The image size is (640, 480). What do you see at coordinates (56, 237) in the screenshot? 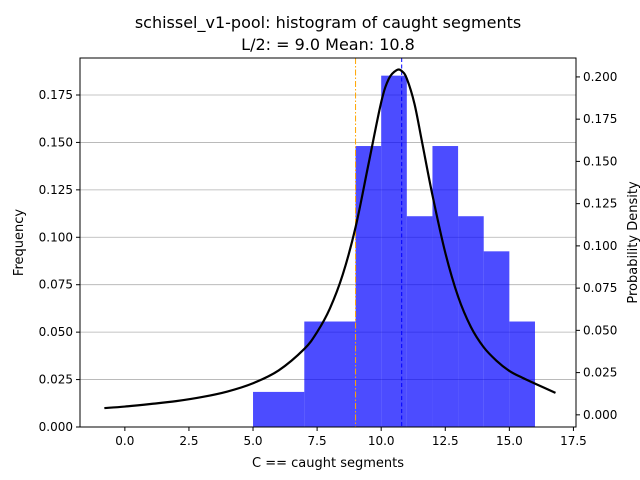
I see `y-left-tick-label: 0.100` at bounding box center [56, 237].